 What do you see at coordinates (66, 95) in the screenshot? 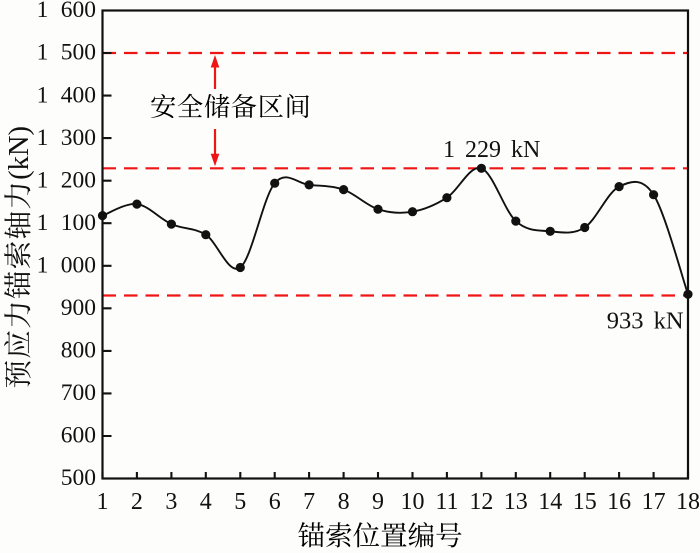
I see `svg-text: 1 400` at bounding box center [66, 95].